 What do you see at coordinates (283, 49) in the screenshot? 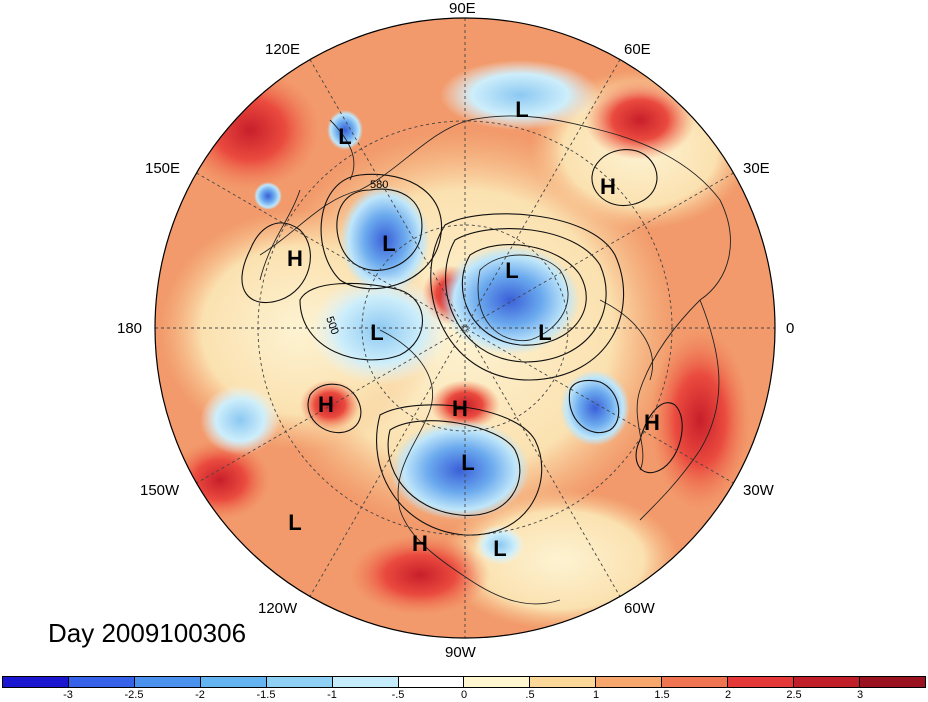
I see `lon-label-120e: 120E` at bounding box center [283, 49].